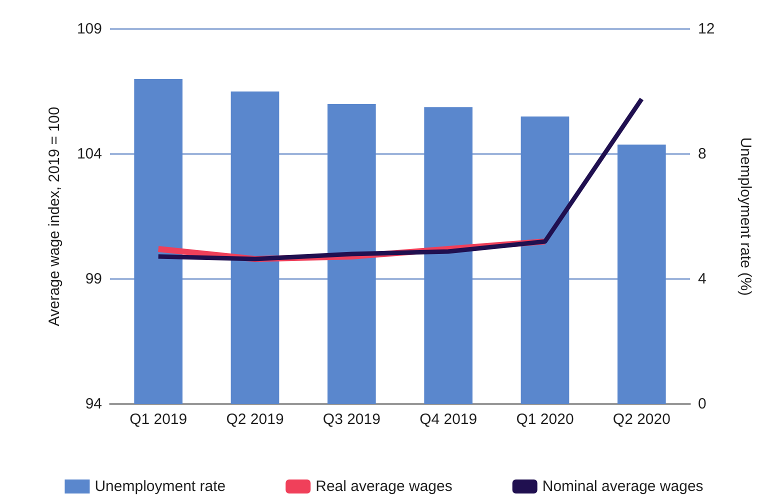 The width and height of the screenshot is (768, 499). Describe the element at coordinates (702, 404) in the screenshot. I see `y2-tick-label: 0` at that location.